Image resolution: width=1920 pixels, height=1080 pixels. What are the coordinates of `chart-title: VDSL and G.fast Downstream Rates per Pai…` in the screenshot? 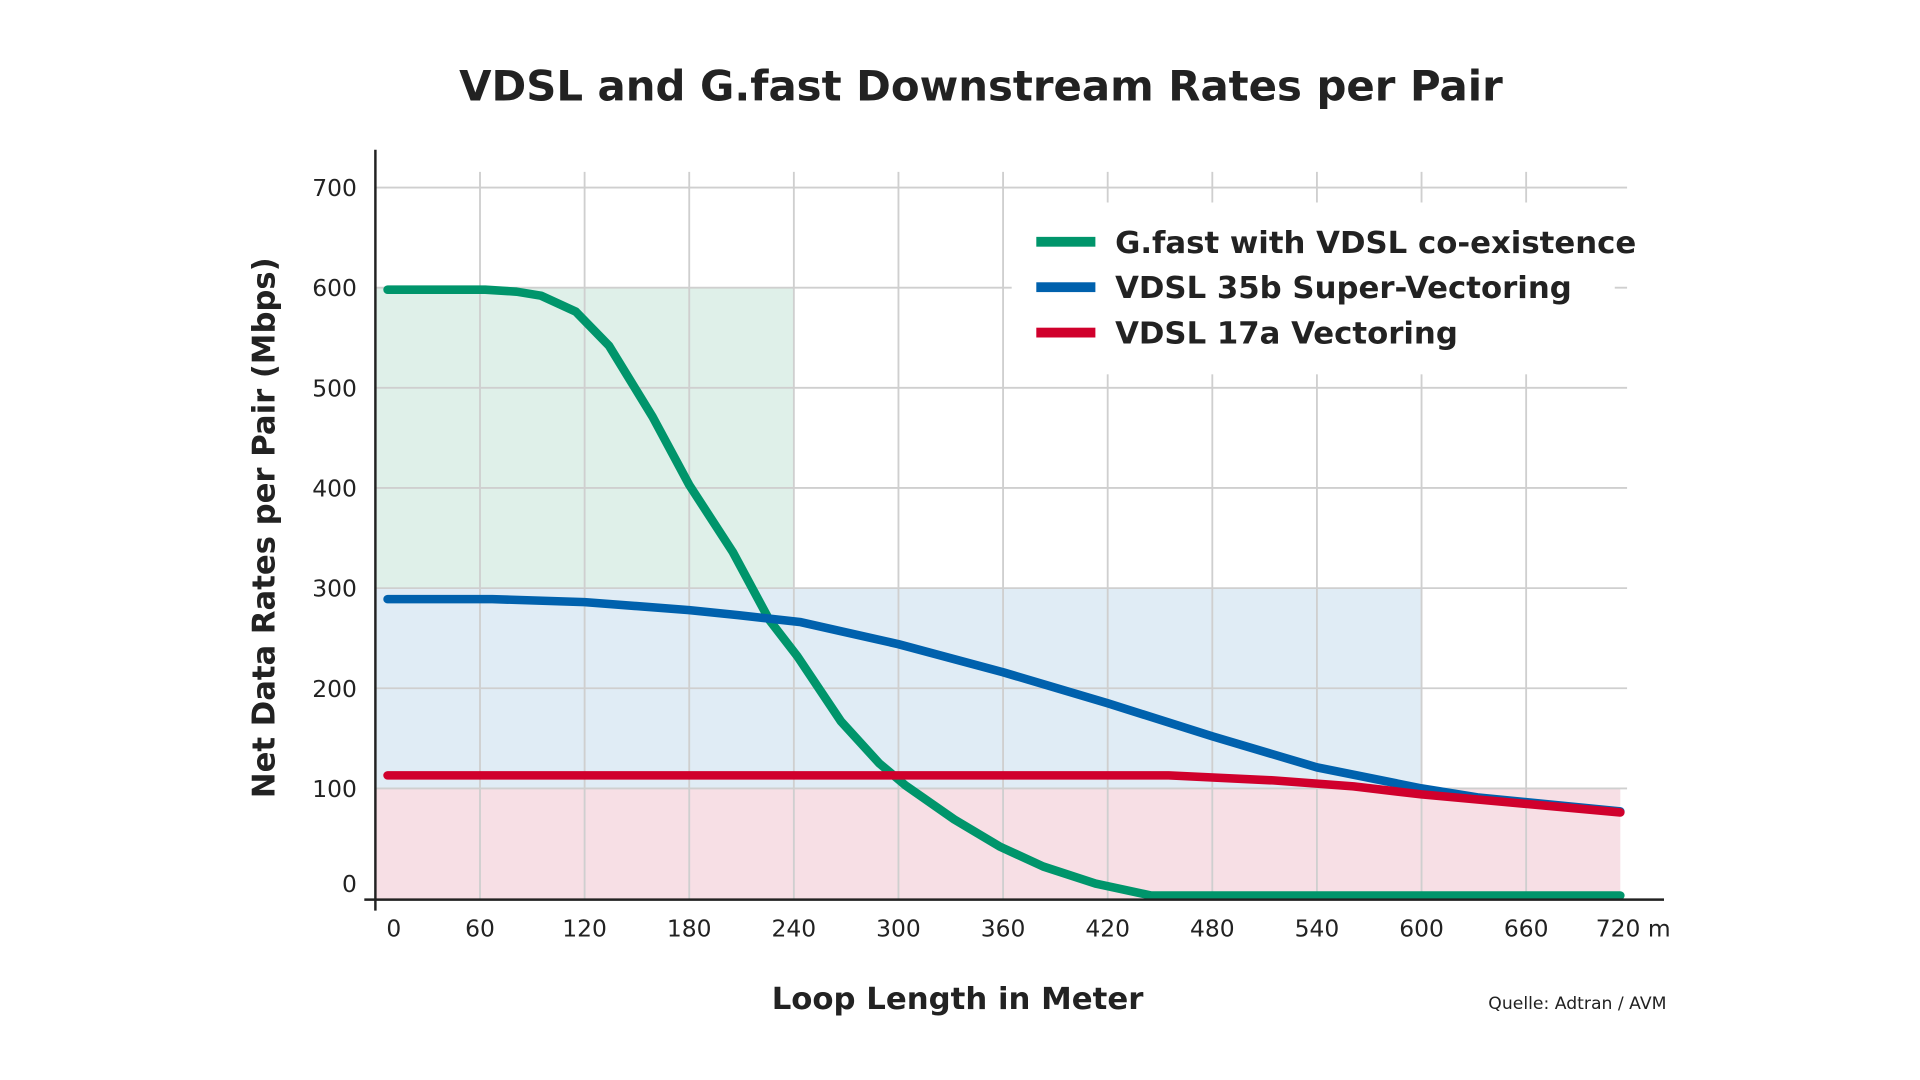 It's located at (981, 86).